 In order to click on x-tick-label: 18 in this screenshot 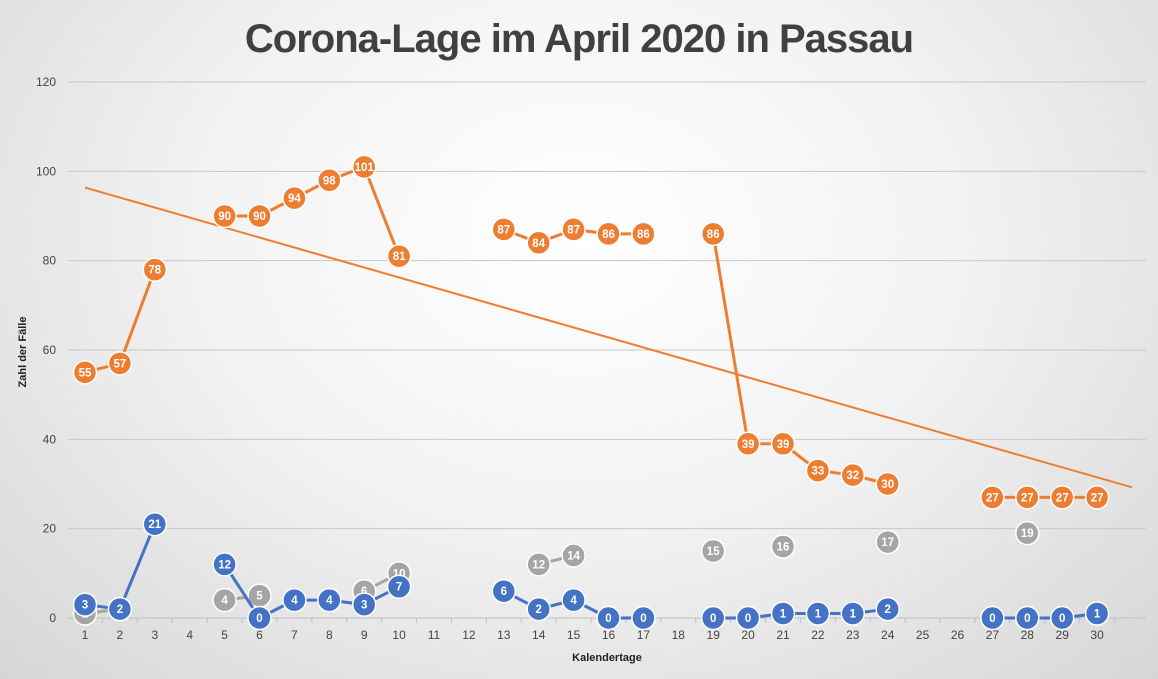, I will do `click(679, 635)`.